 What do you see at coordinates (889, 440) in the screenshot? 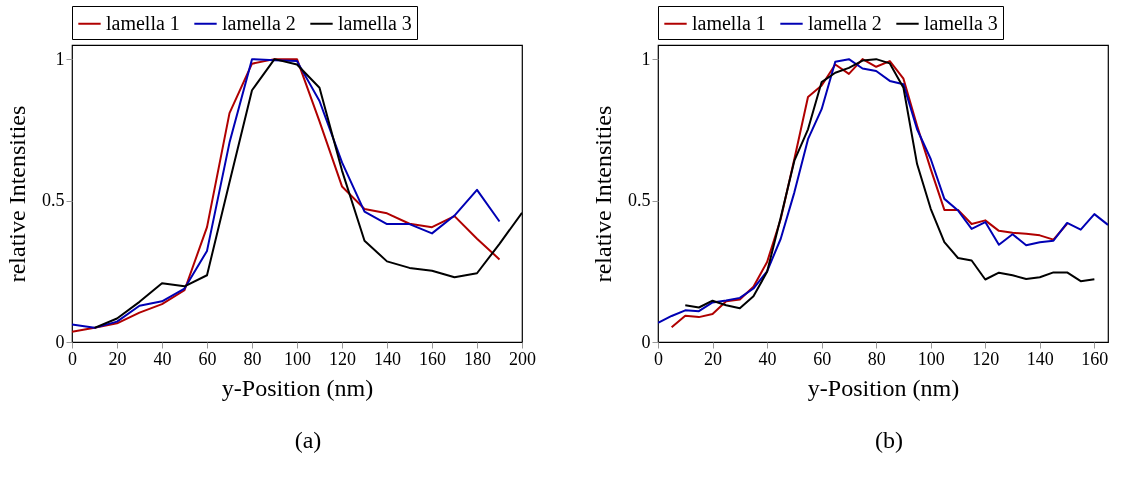
I see `text: (b)` at bounding box center [889, 440].